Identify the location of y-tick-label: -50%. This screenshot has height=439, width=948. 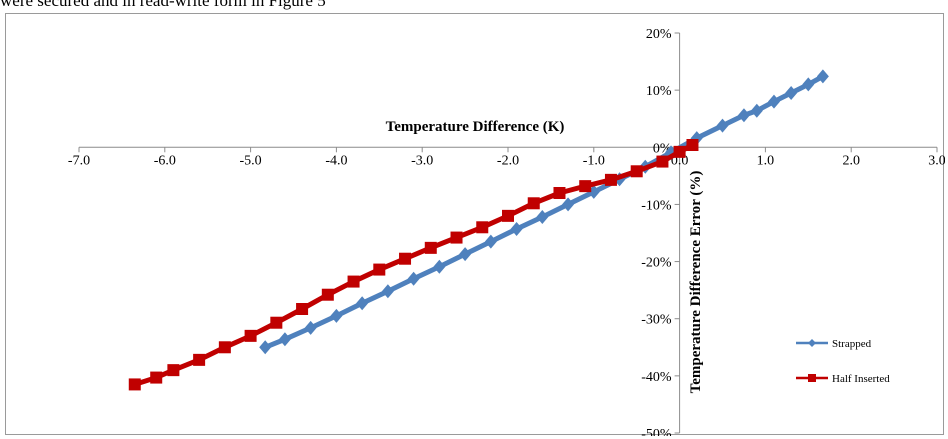
(656, 431).